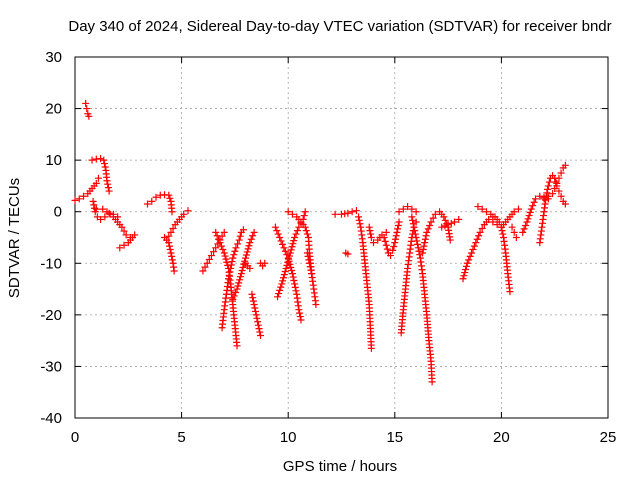 This screenshot has height=480, width=640. What do you see at coordinates (394, 437) in the screenshot?
I see `x-tick-label: 15` at bounding box center [394, 437].